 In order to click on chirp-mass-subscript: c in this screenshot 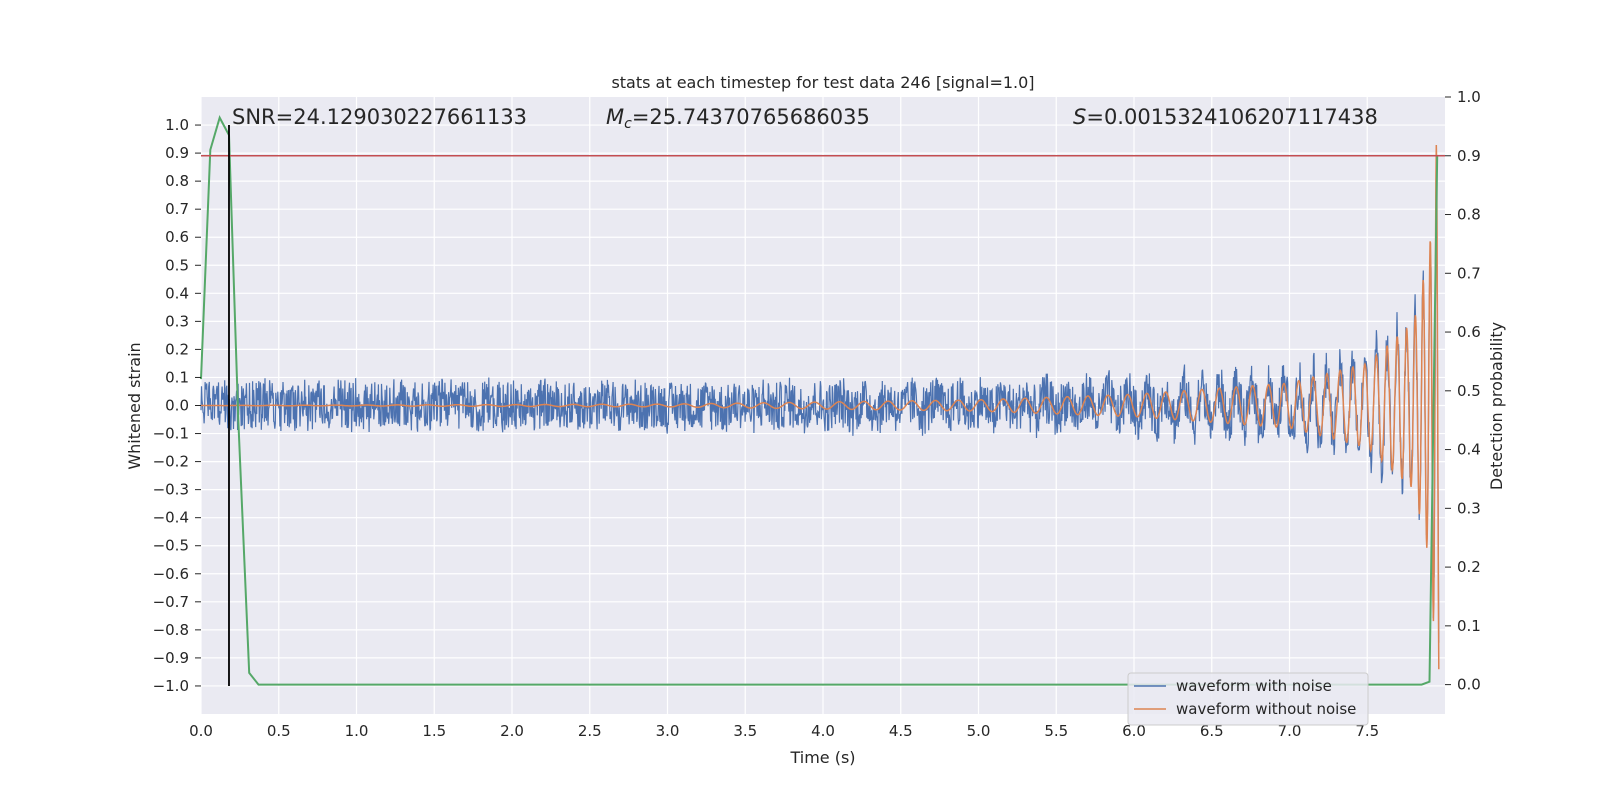, I will do `click(628, 124)`.